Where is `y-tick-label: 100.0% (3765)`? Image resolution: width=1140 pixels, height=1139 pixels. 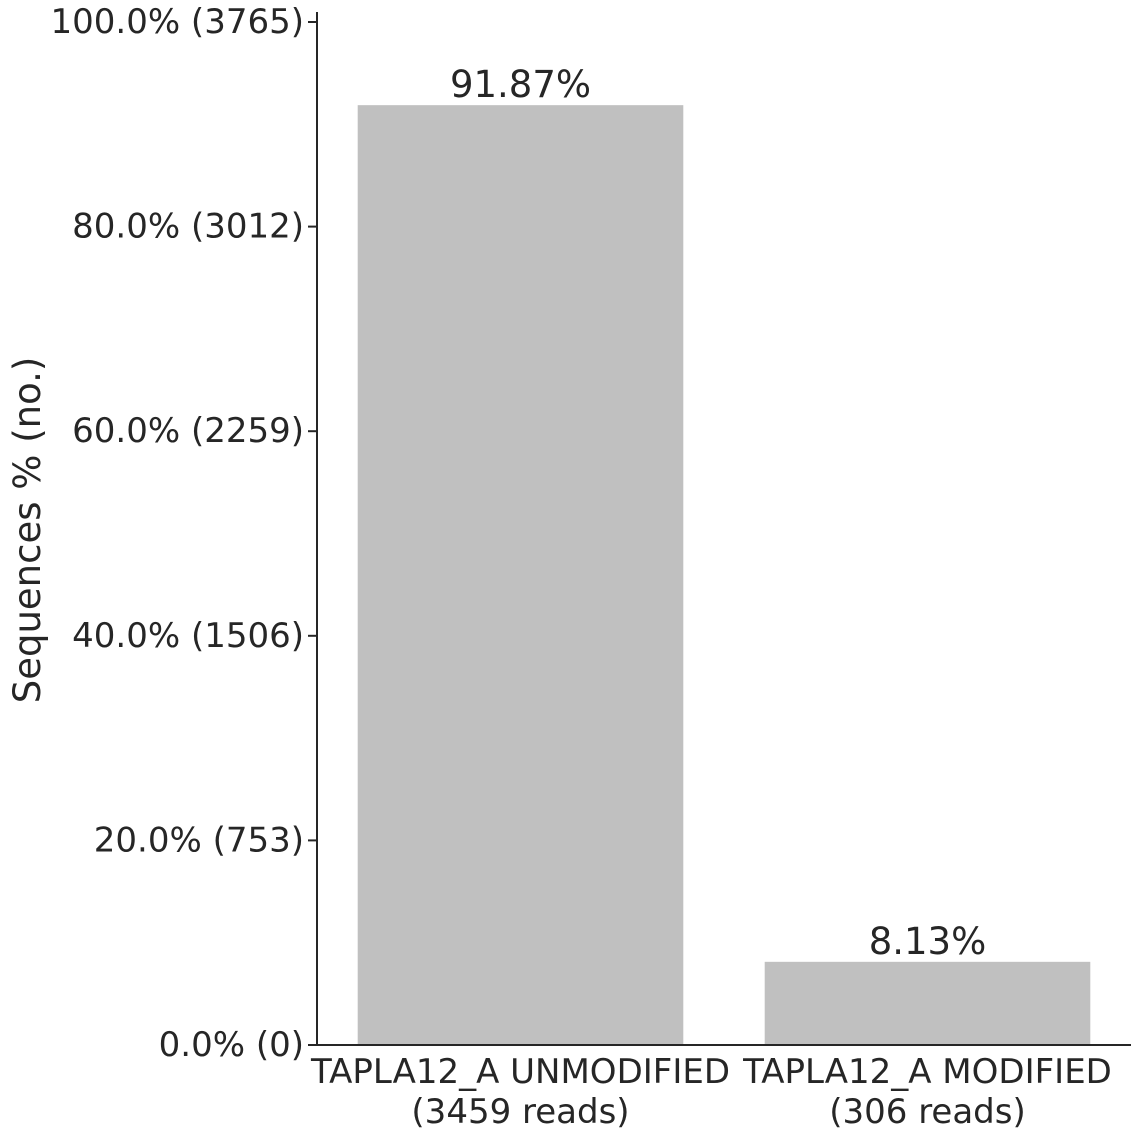 y-tick-label: 100.0% (3765) is located at coordinates (177, 22).